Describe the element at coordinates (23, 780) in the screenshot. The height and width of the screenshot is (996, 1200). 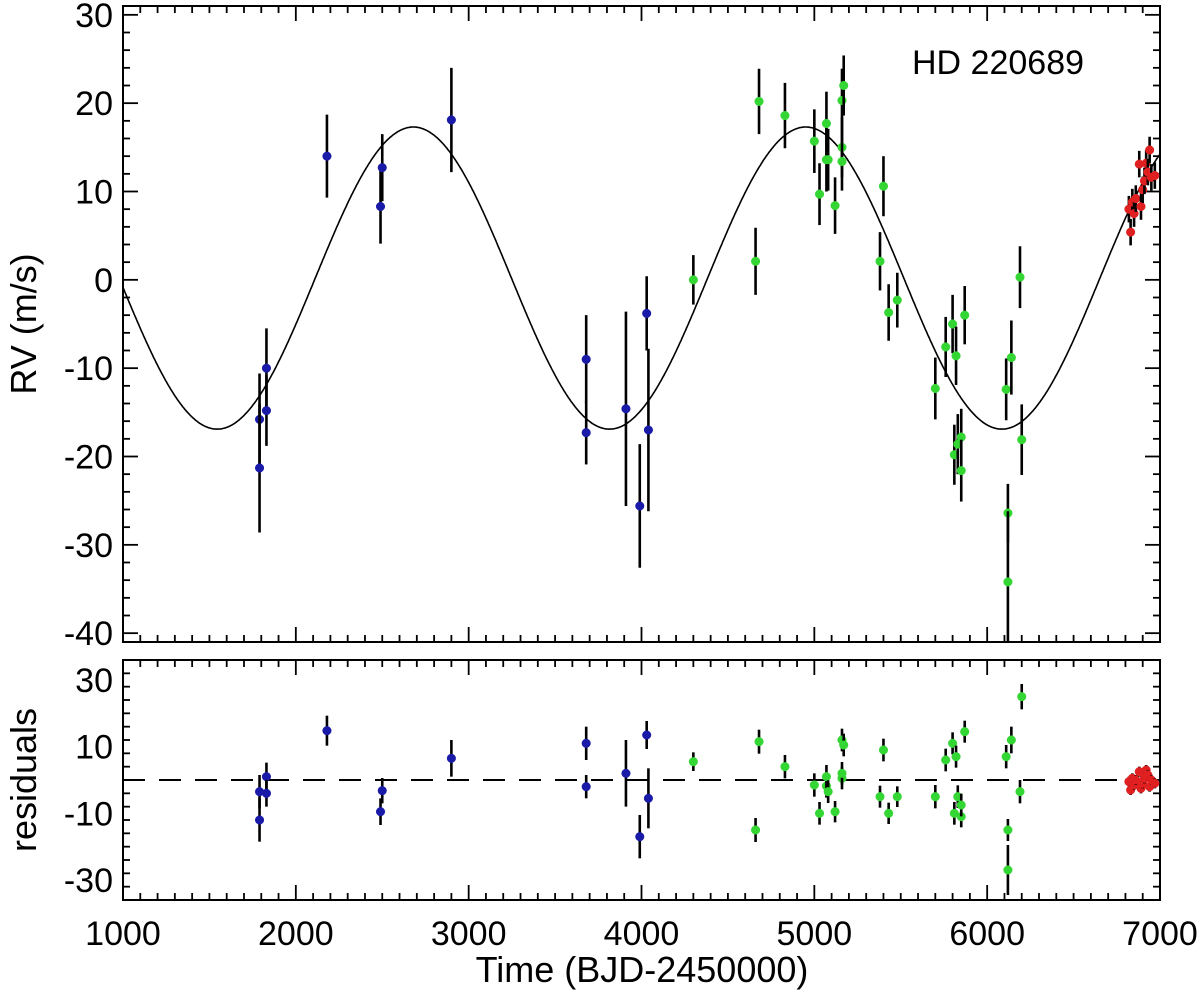
I see `residuals-y-axis-title: residuals` at that location.